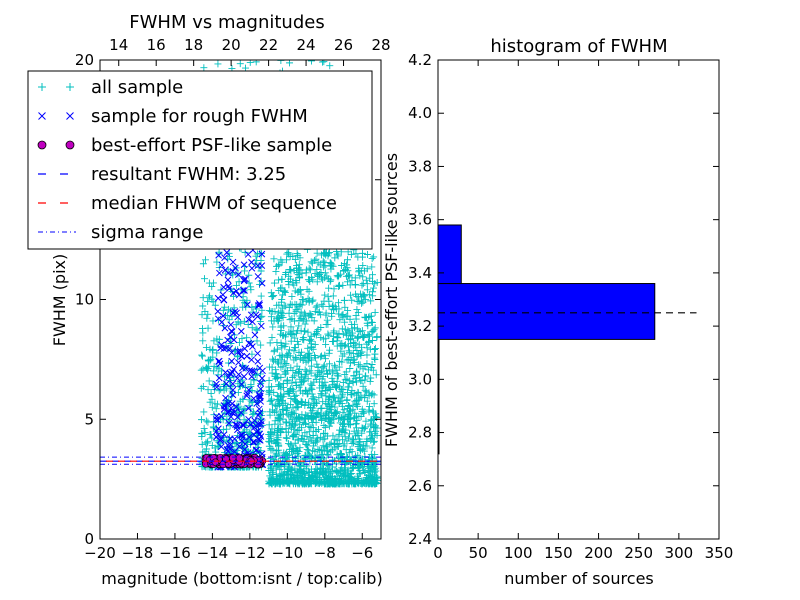 The height and width of the screenshot is (600, 800). I want to click on histogram-xtick-label: 300, so click(679, 553).